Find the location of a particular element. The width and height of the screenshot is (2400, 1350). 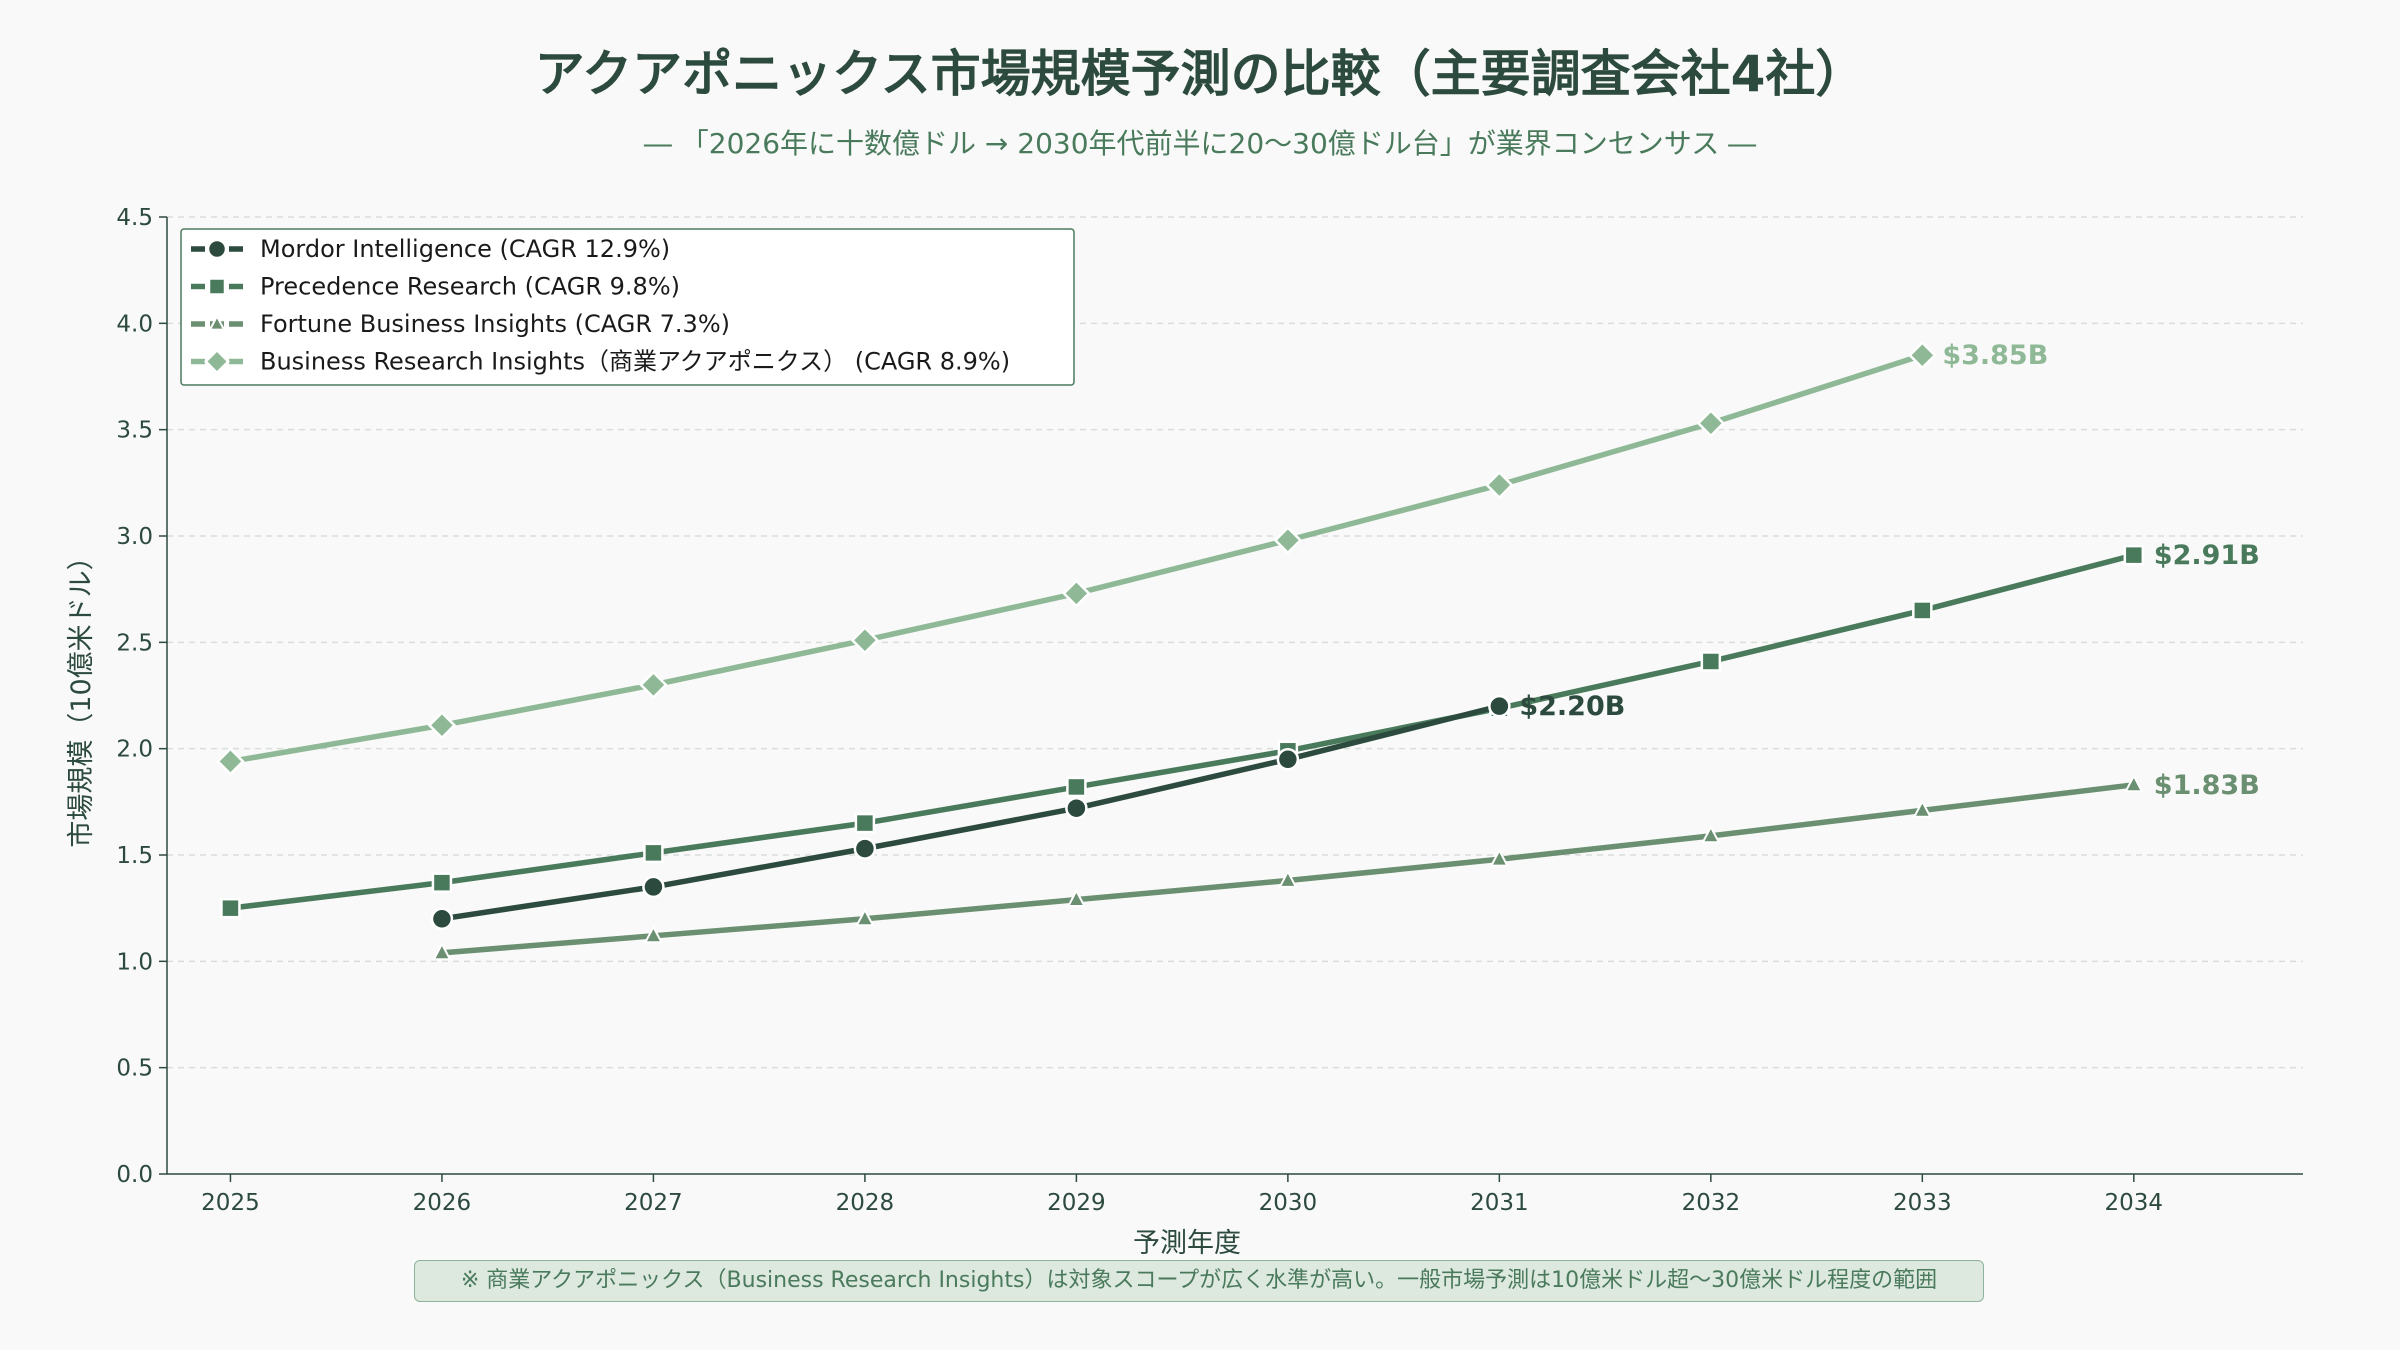

y-tick-label: 4.0 is located at coordinates (134, 324).